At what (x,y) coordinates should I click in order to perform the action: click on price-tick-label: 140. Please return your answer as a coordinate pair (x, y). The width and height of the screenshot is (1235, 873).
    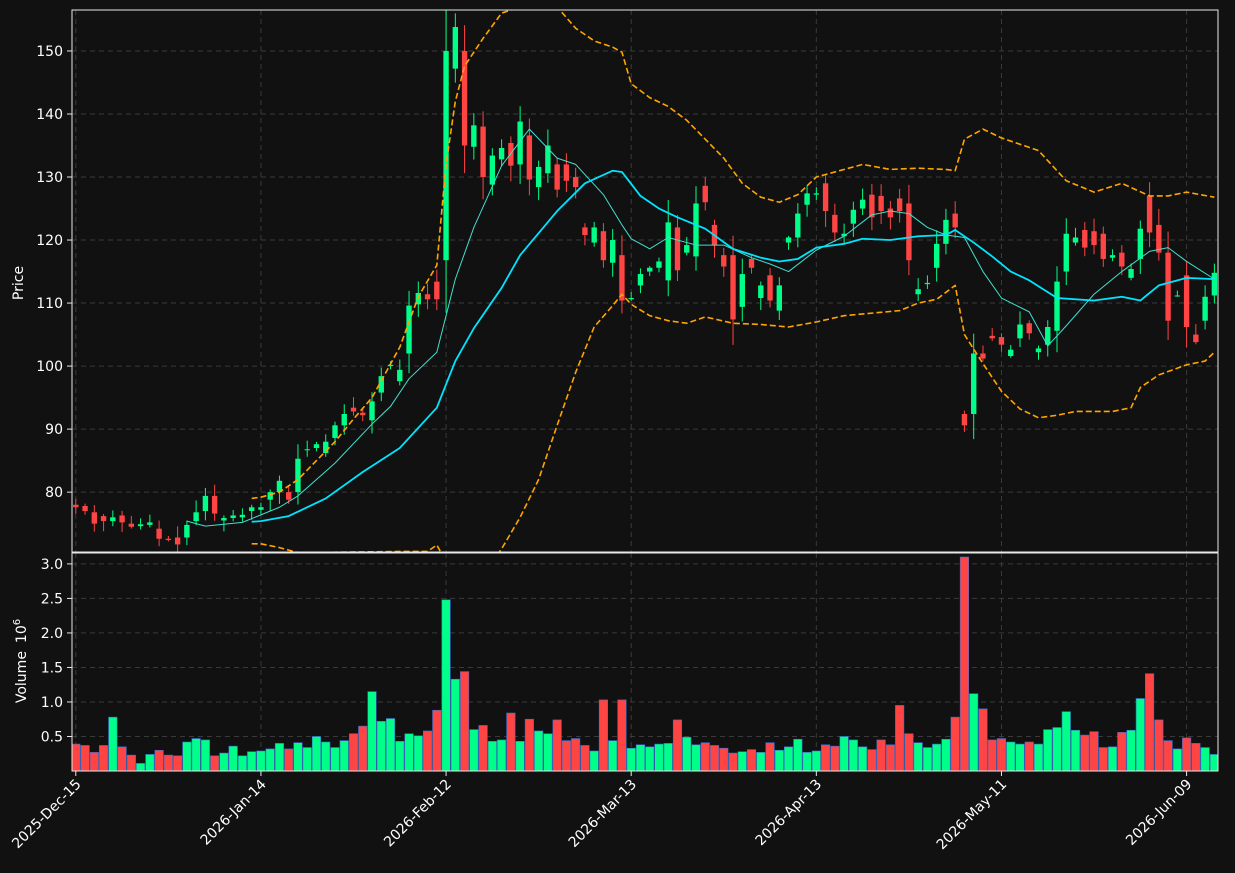
    Looking at the image, I should click on (49, 115).